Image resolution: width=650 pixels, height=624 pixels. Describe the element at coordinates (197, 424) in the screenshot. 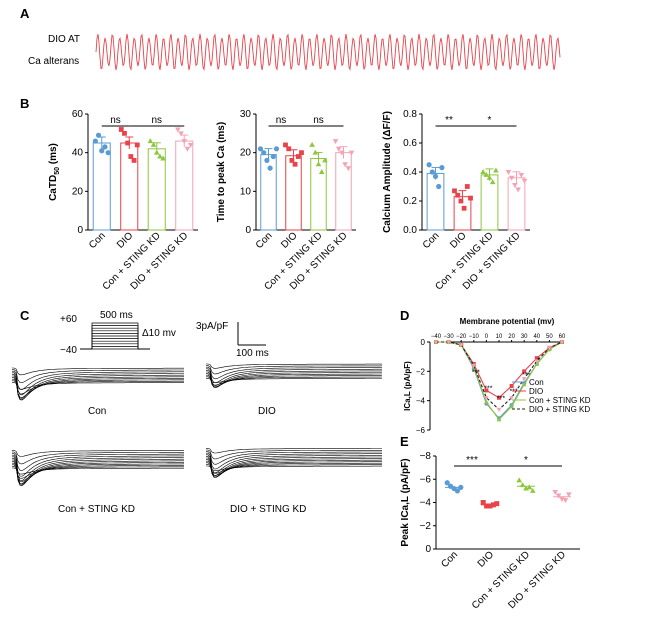

I see `current-traces` at that location.